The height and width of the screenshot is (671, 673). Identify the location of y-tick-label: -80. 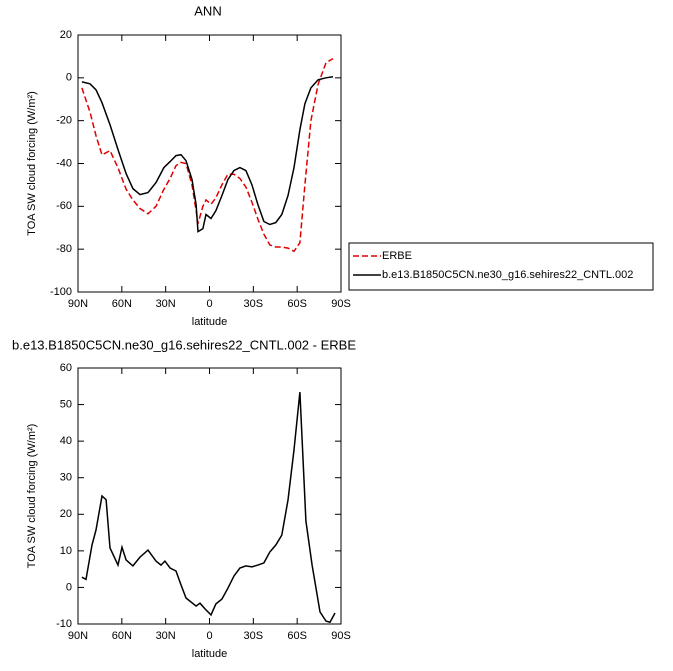
(64, 249).